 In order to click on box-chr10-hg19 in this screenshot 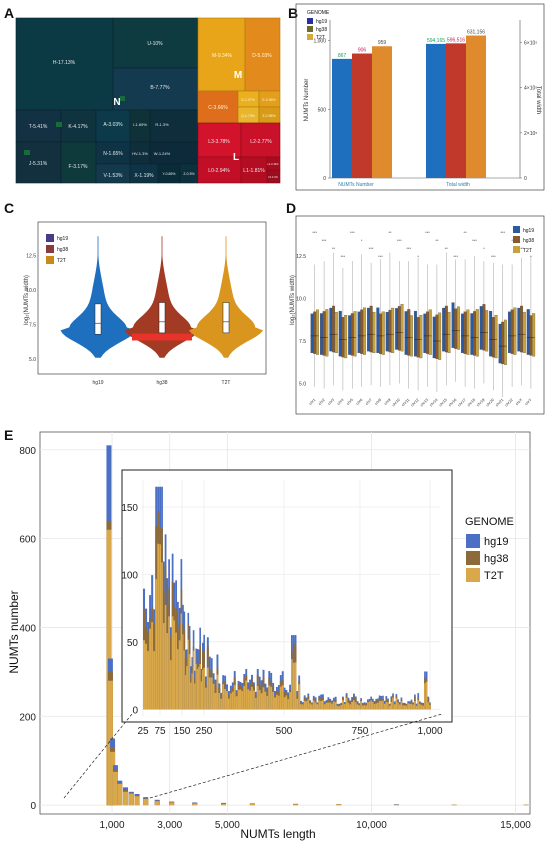, I will do `click(397, 329)`.